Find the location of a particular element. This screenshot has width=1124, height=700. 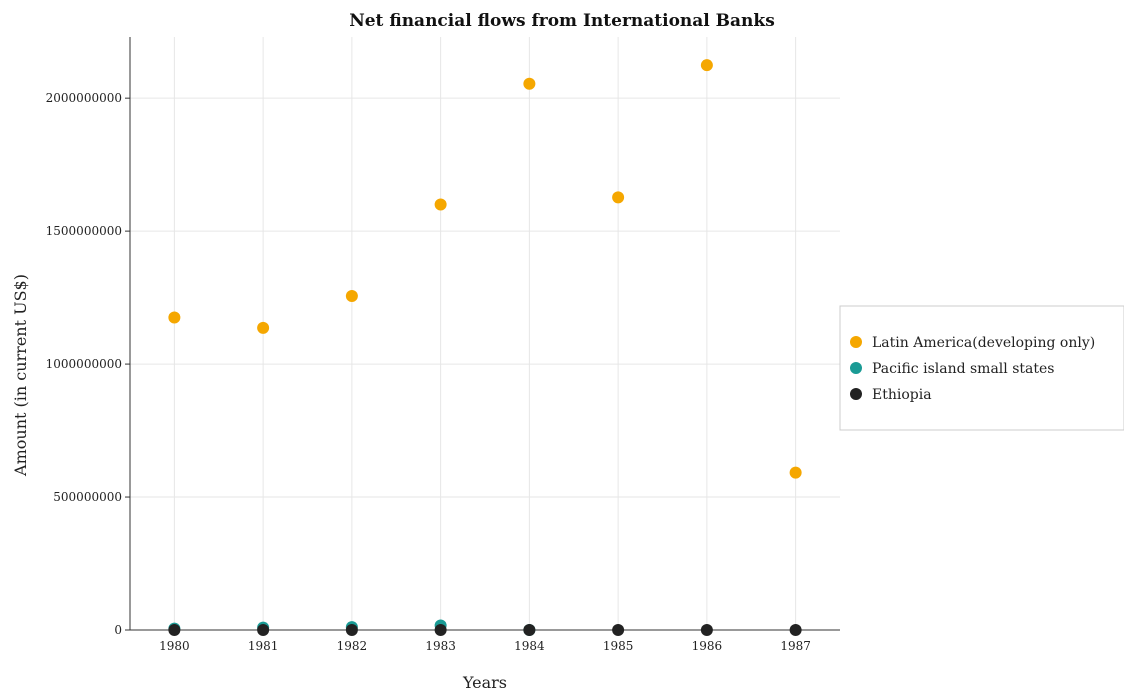

y-tick-label: 500000000 is located at coordinates (87, 497).